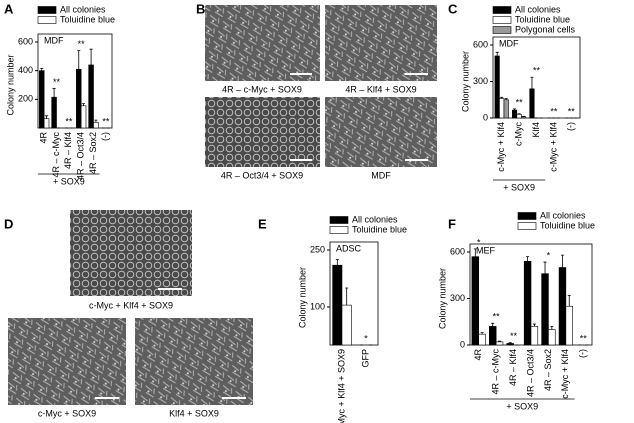 This screenshot has width=634, height=423. Describe the element at coordinates (67, 413) in the screenshot. I see `caption: c-Myc + SOX9` at that location.